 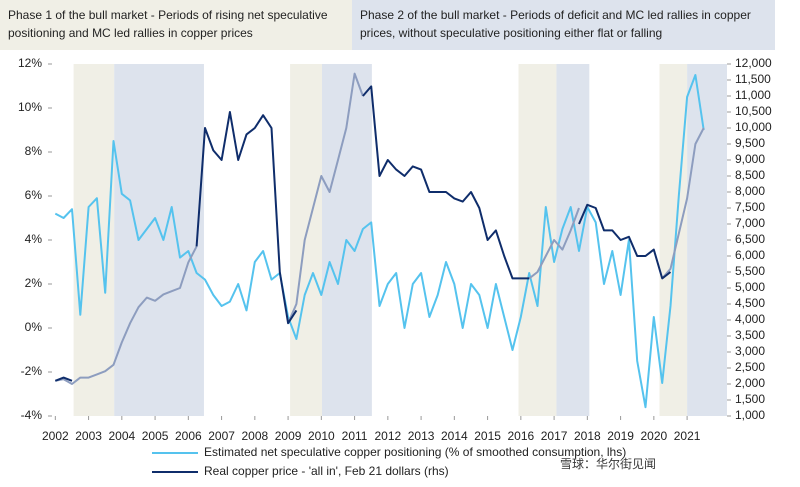 I want to click on x-tick-label: 2013, so click(x=421, y=436).